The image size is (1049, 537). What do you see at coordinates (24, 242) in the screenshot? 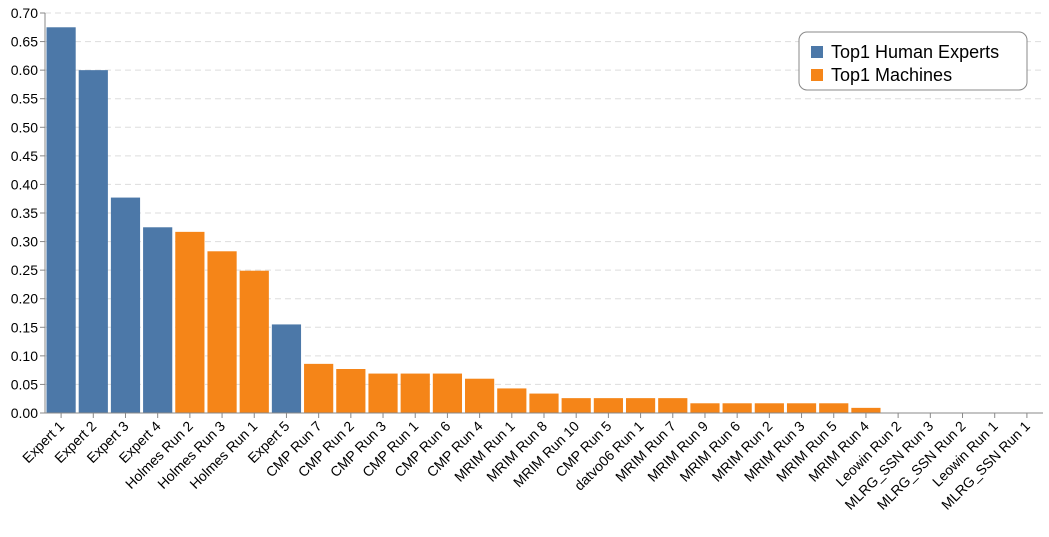
I see `y-tick-label: 0.30` at bounding box center [24, 242].